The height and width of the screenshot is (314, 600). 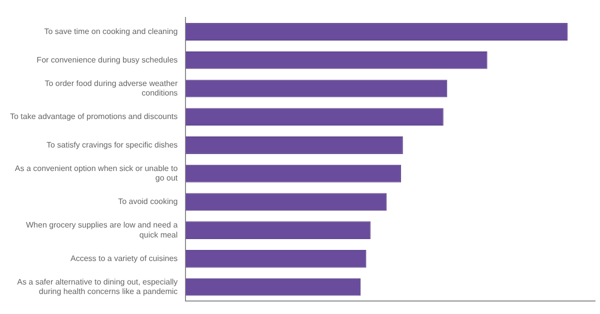 I want to click on y-tick-label: To take advantage of promotions and discounts, so click(x=94, y=117).